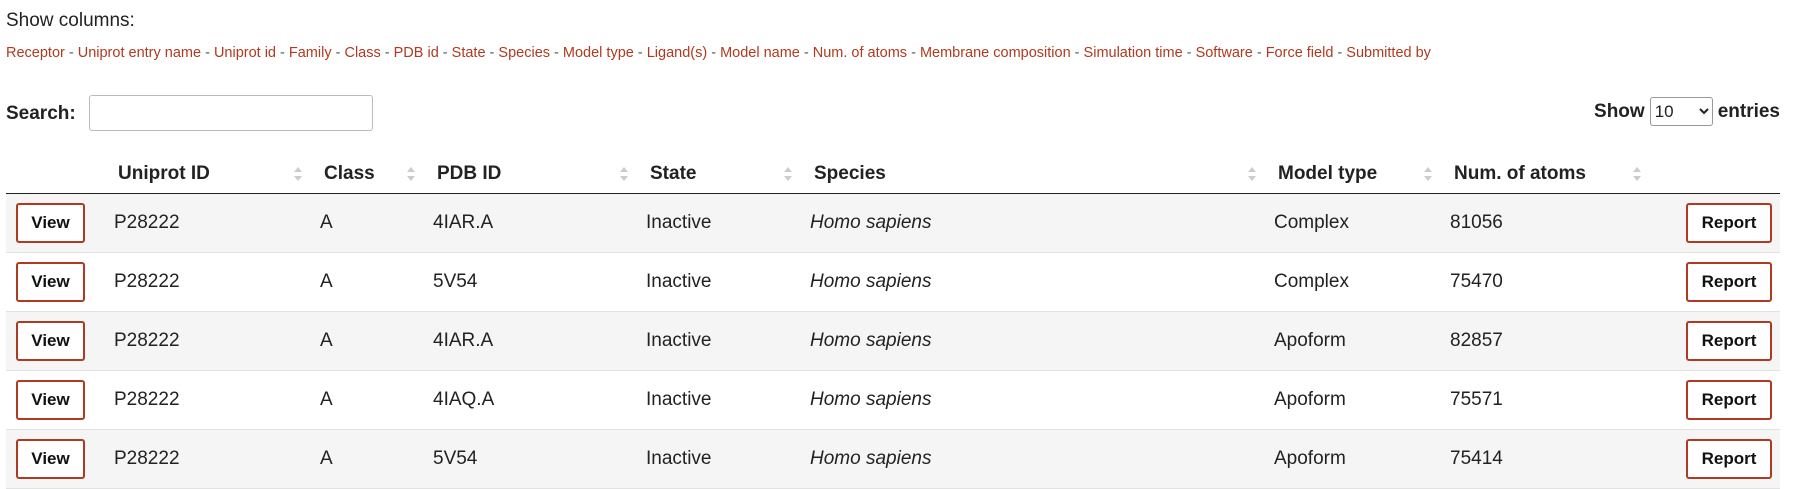 This screenshot has width=1794, height=489. Describe the element at coordinates (139, 53) in the screenshot. I see `column-toggle-uniprot-entry-name: Uniprot entry name` at that location.